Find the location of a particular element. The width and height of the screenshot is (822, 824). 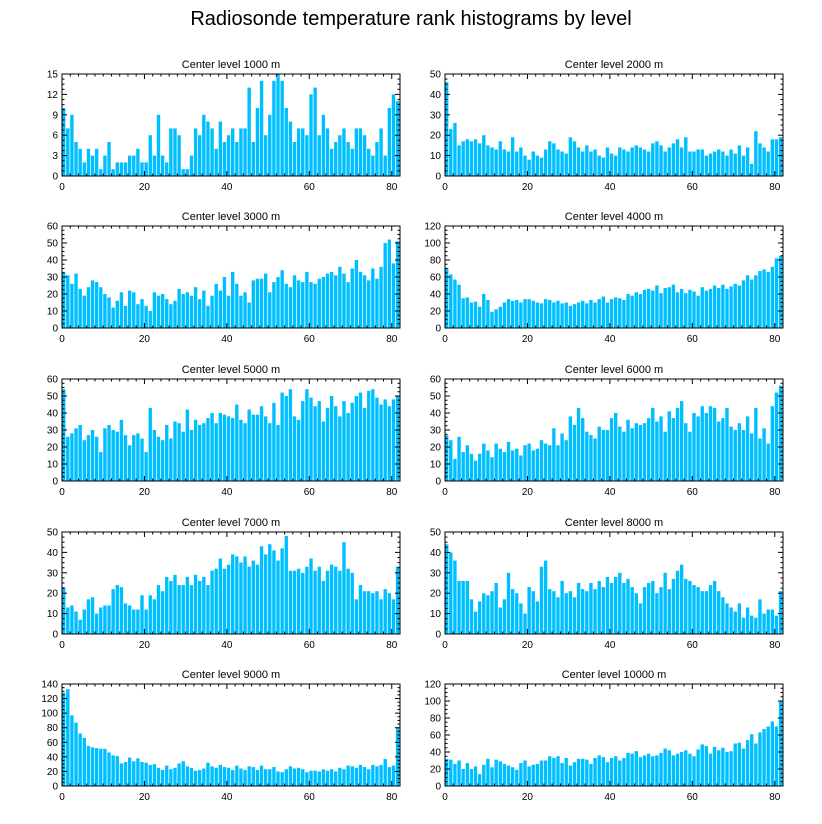

y-tick-label: 3 is located at coordinates (55, 156).